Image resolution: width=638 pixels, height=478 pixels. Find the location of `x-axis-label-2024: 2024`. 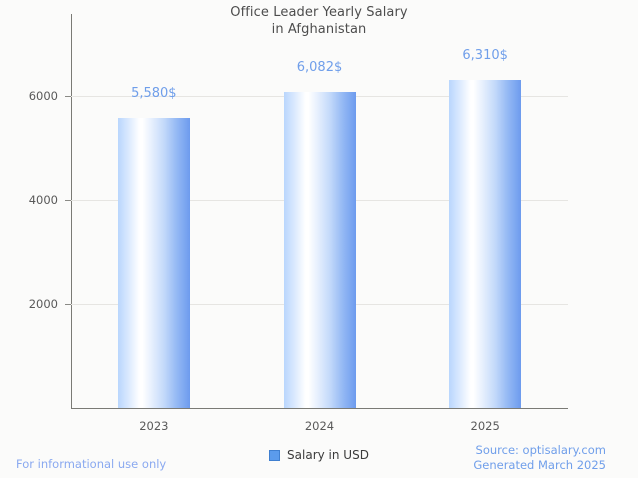

x-axis-label-2024: 2024 is located at coordinates (319, 426).